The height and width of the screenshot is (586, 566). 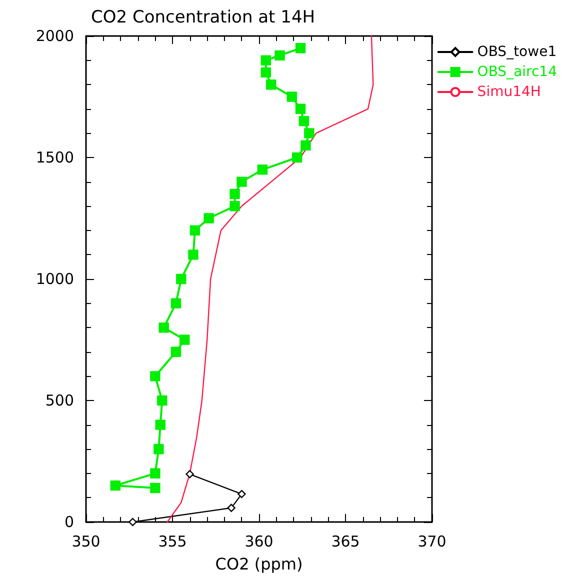 What do you see at coordinates (432, 541) in the screenshot?
I see `x-tick-label: 370` at bounding box center [432, 541].